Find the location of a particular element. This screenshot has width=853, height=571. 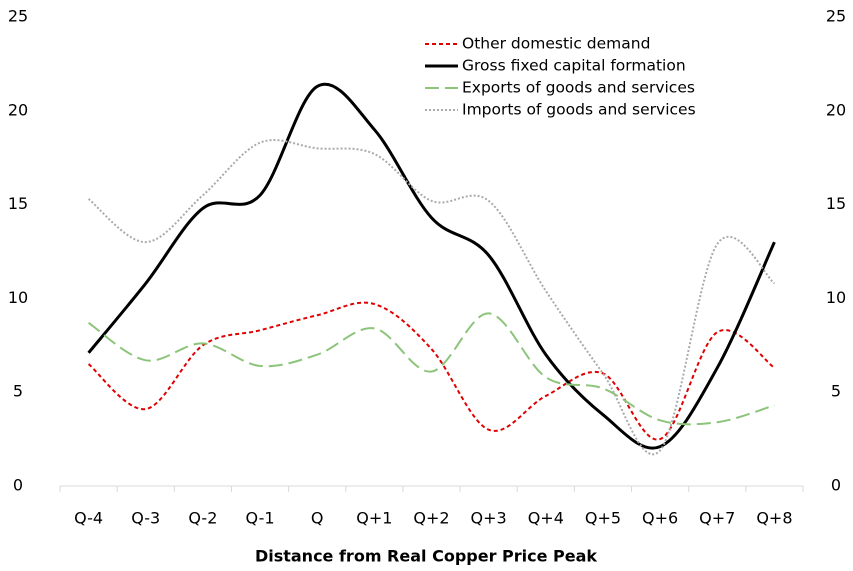

y2-tick-label: 5 is located at coordinates (836, 391).